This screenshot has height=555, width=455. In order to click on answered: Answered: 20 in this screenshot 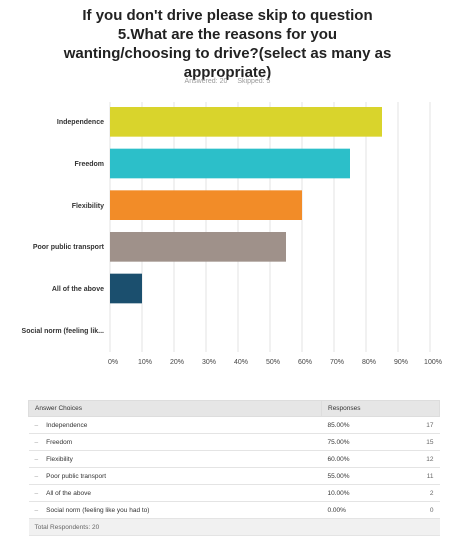, I will do `click(206, 81)`.